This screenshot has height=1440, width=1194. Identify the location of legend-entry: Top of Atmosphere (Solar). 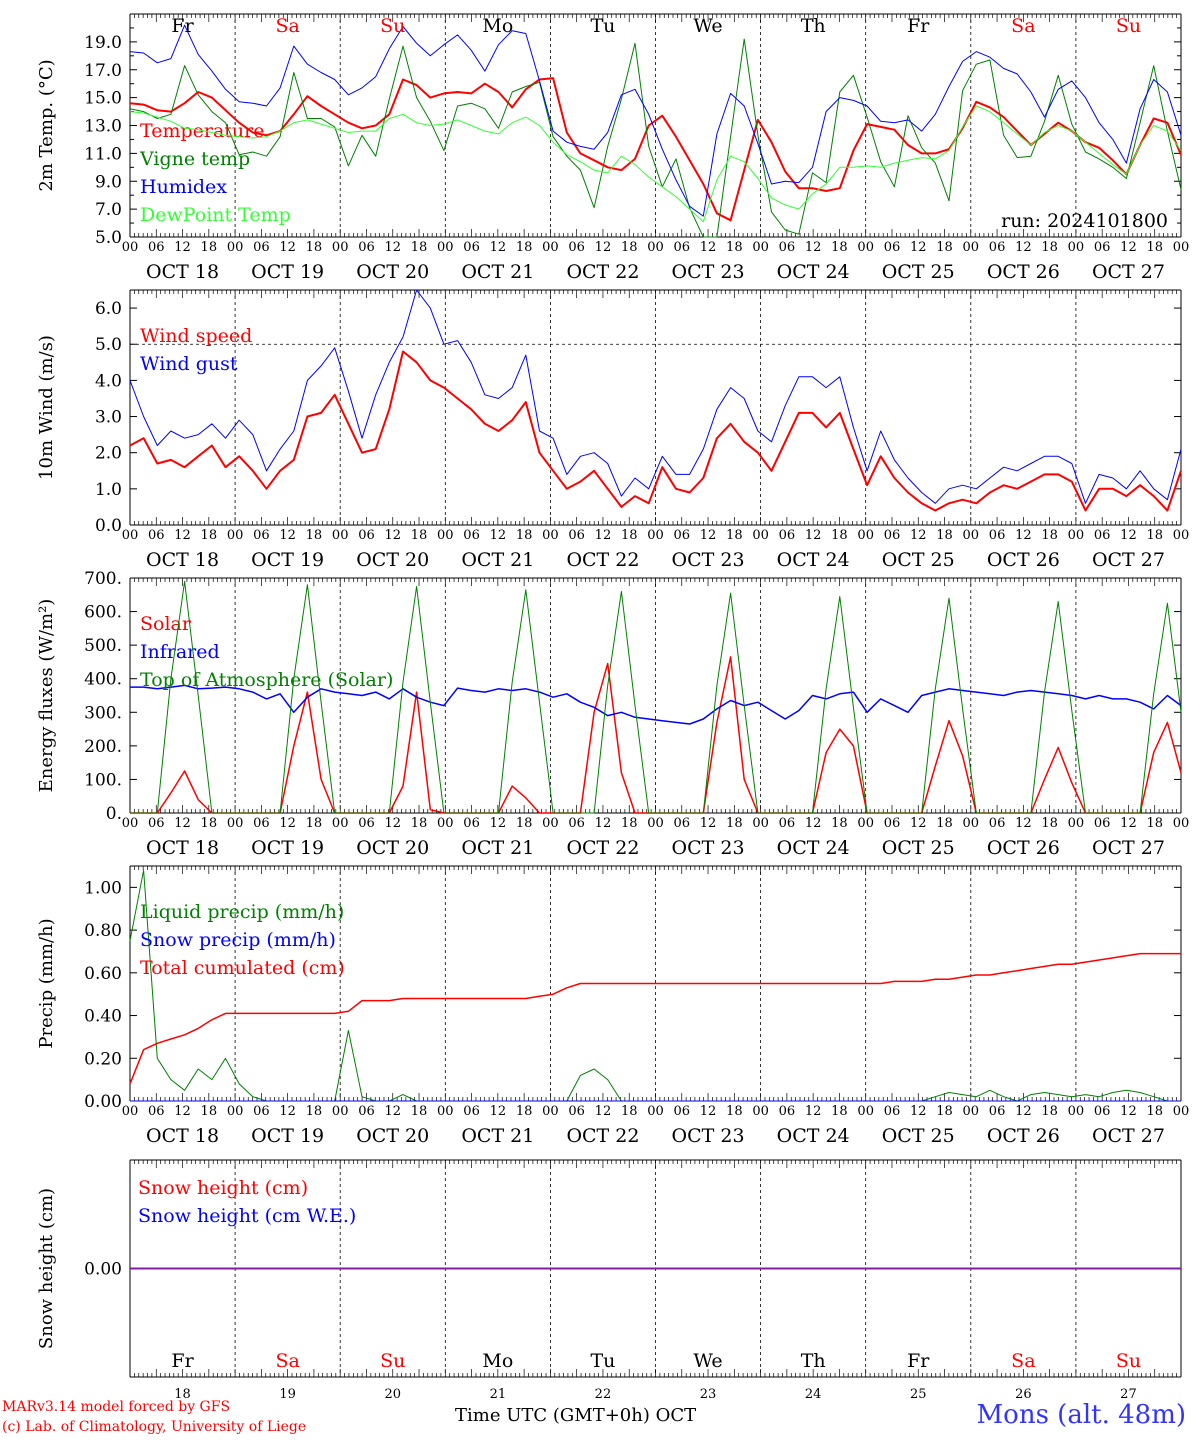
(266, 680).